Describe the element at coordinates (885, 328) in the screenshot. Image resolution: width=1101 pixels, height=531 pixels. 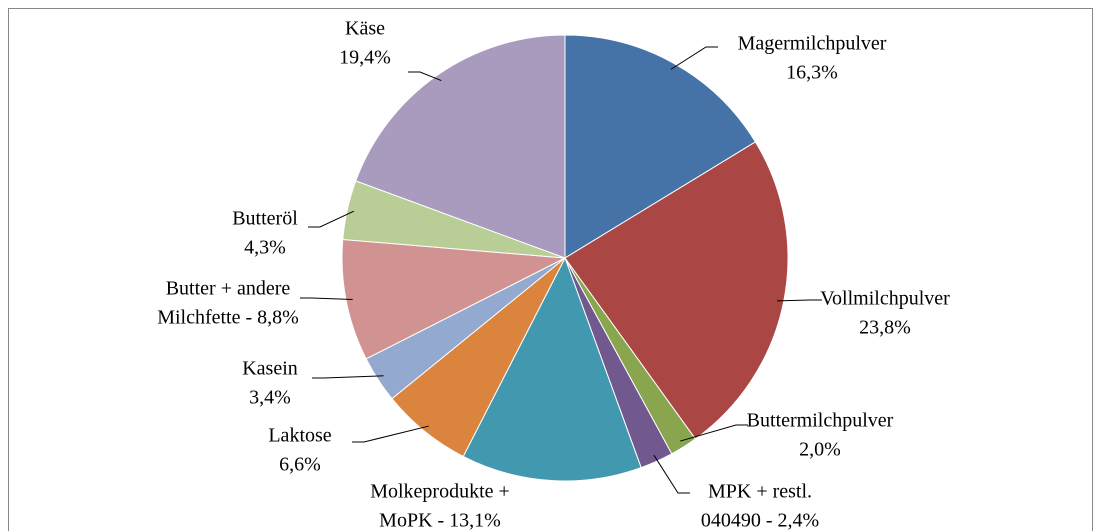
I see `slice-label: 23,8%` at that location.